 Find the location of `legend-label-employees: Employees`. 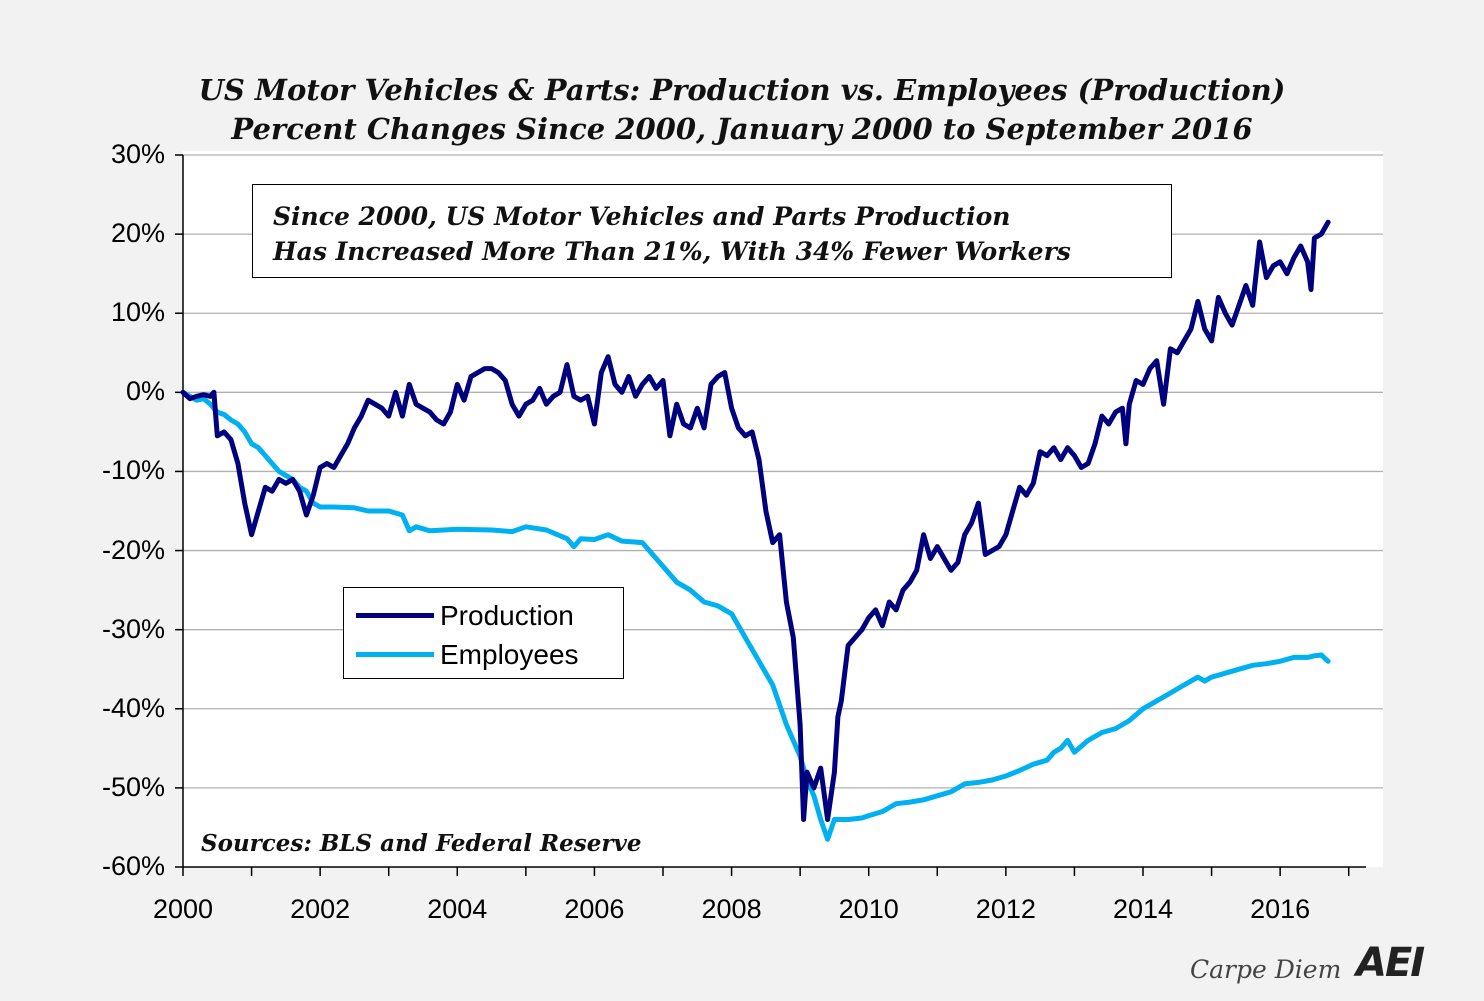

legend-label-employees: Employees is located at coordinates (509, 654).